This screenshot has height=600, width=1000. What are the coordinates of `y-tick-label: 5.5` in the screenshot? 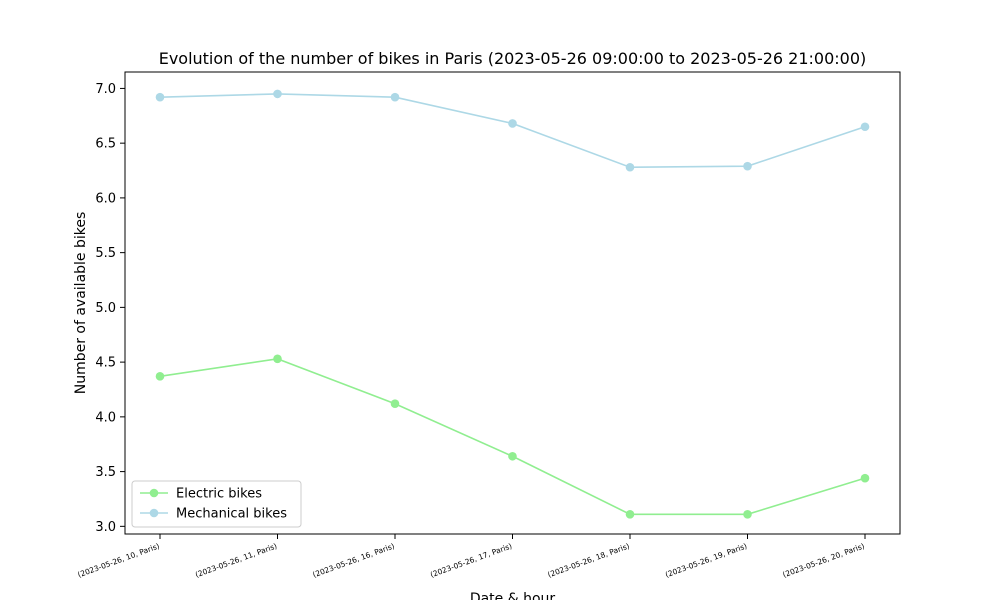 It's located at (105, 253).